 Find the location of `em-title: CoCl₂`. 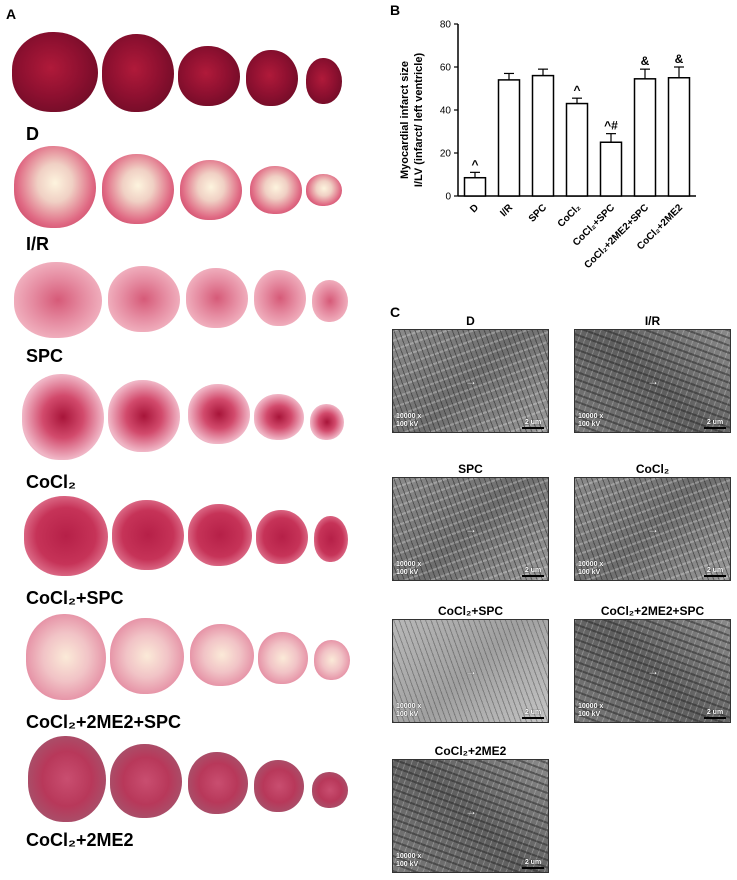

em-title: CoCl₂ is located at coordinates (652, 469).